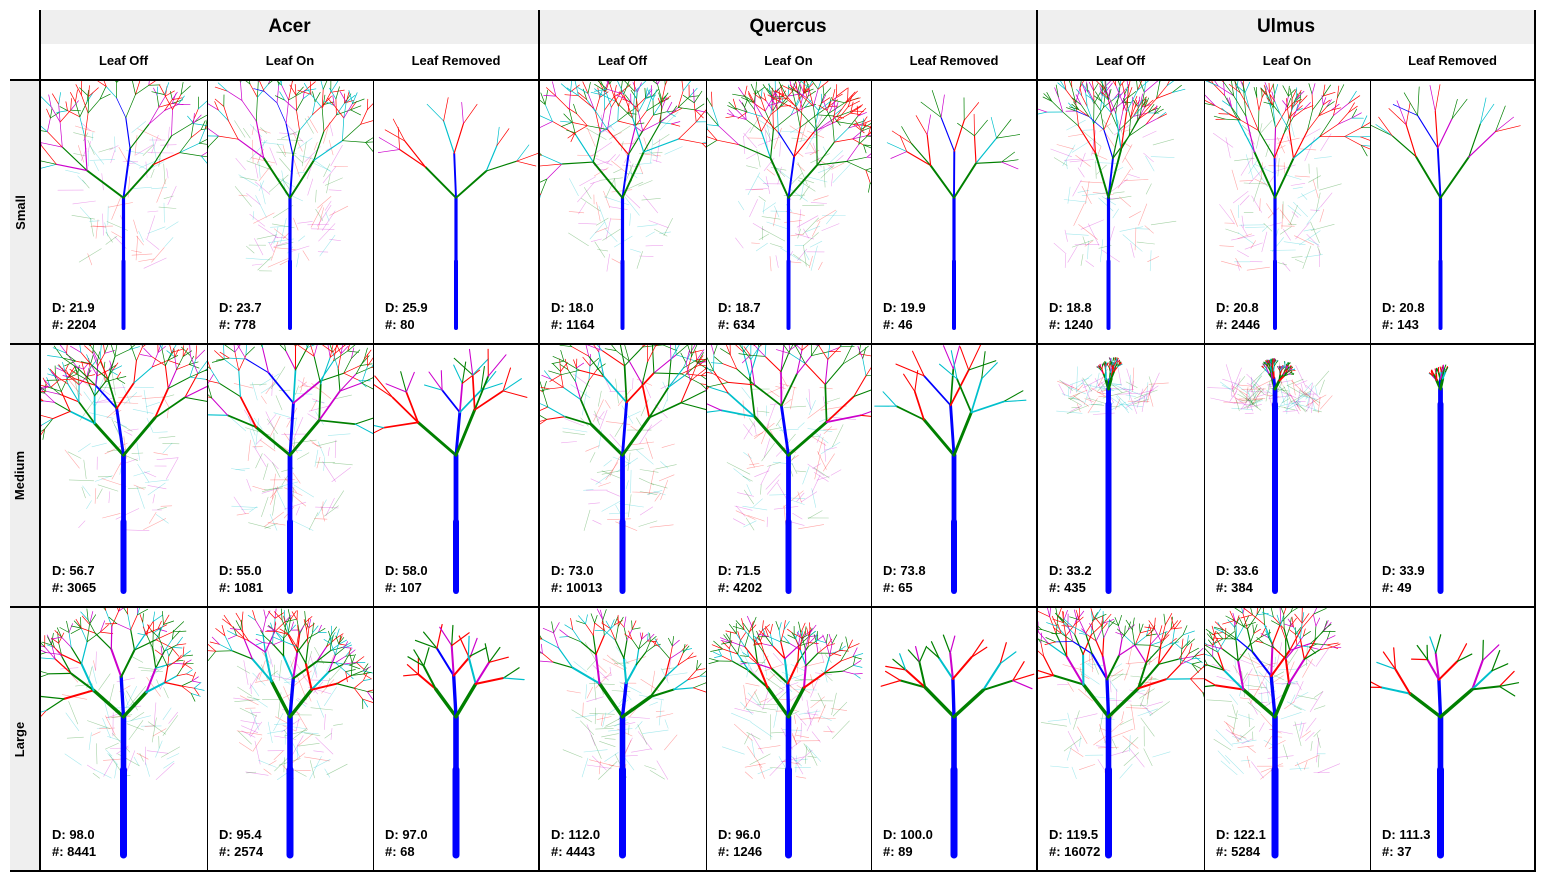 Image resolution: width=1546 pixels, height=882 pixels. Describe the element at coordinates (73, 834) in the screenshot. I see `diameter-label: D: 98.0` at that location.